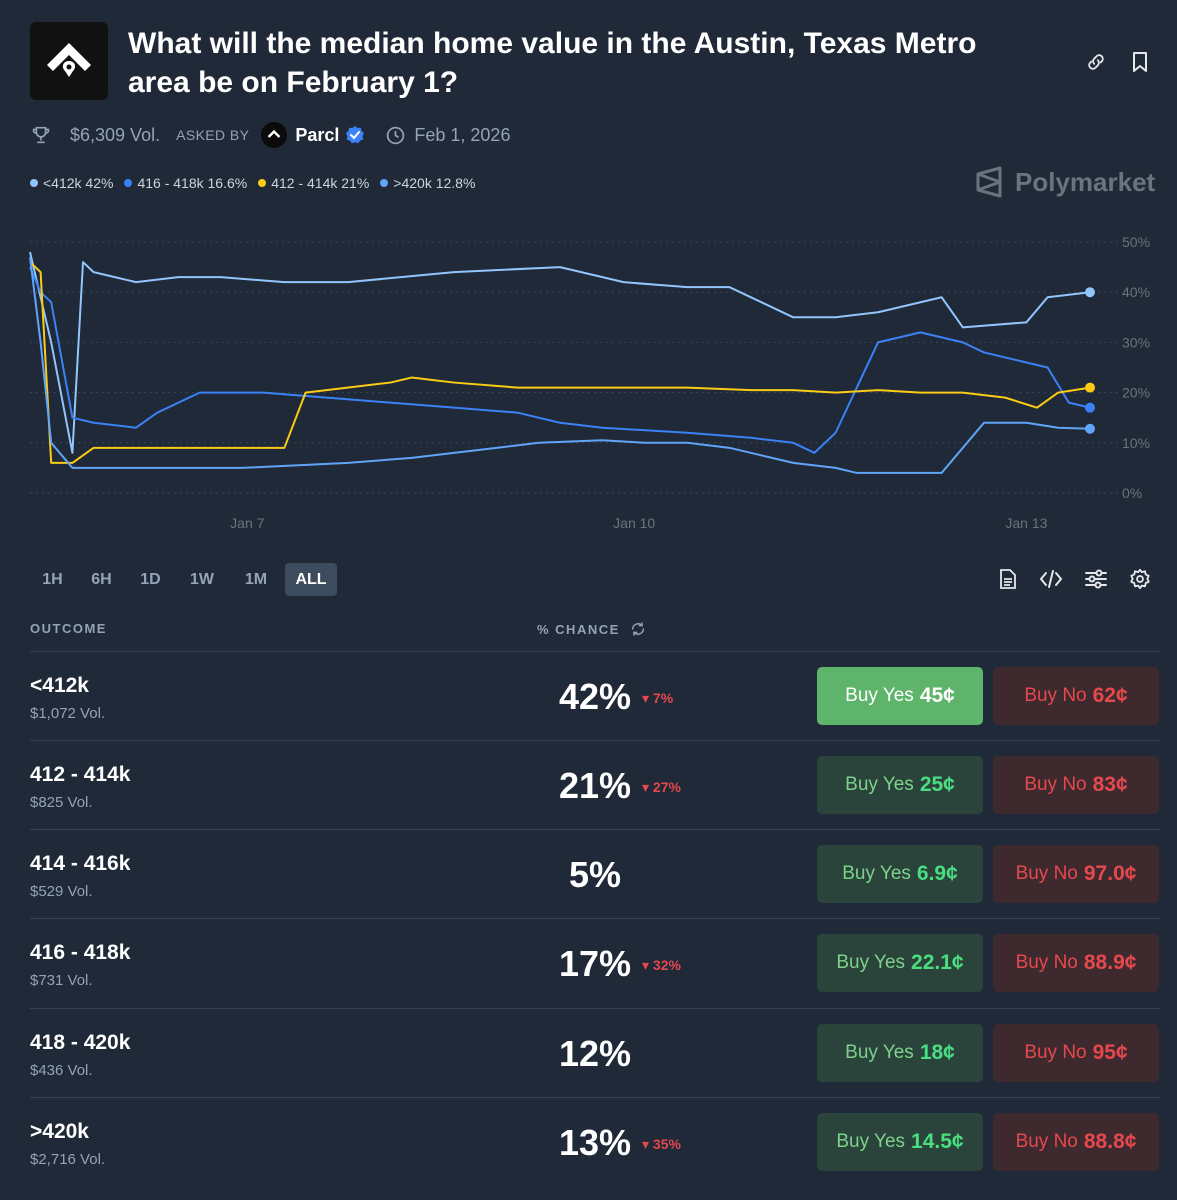 This screenshot has height=1200, width=1177. Describe the element at coordinates (68, 628) in the screenshot. I see `outcome-column-header: OUTCOME` at that location.